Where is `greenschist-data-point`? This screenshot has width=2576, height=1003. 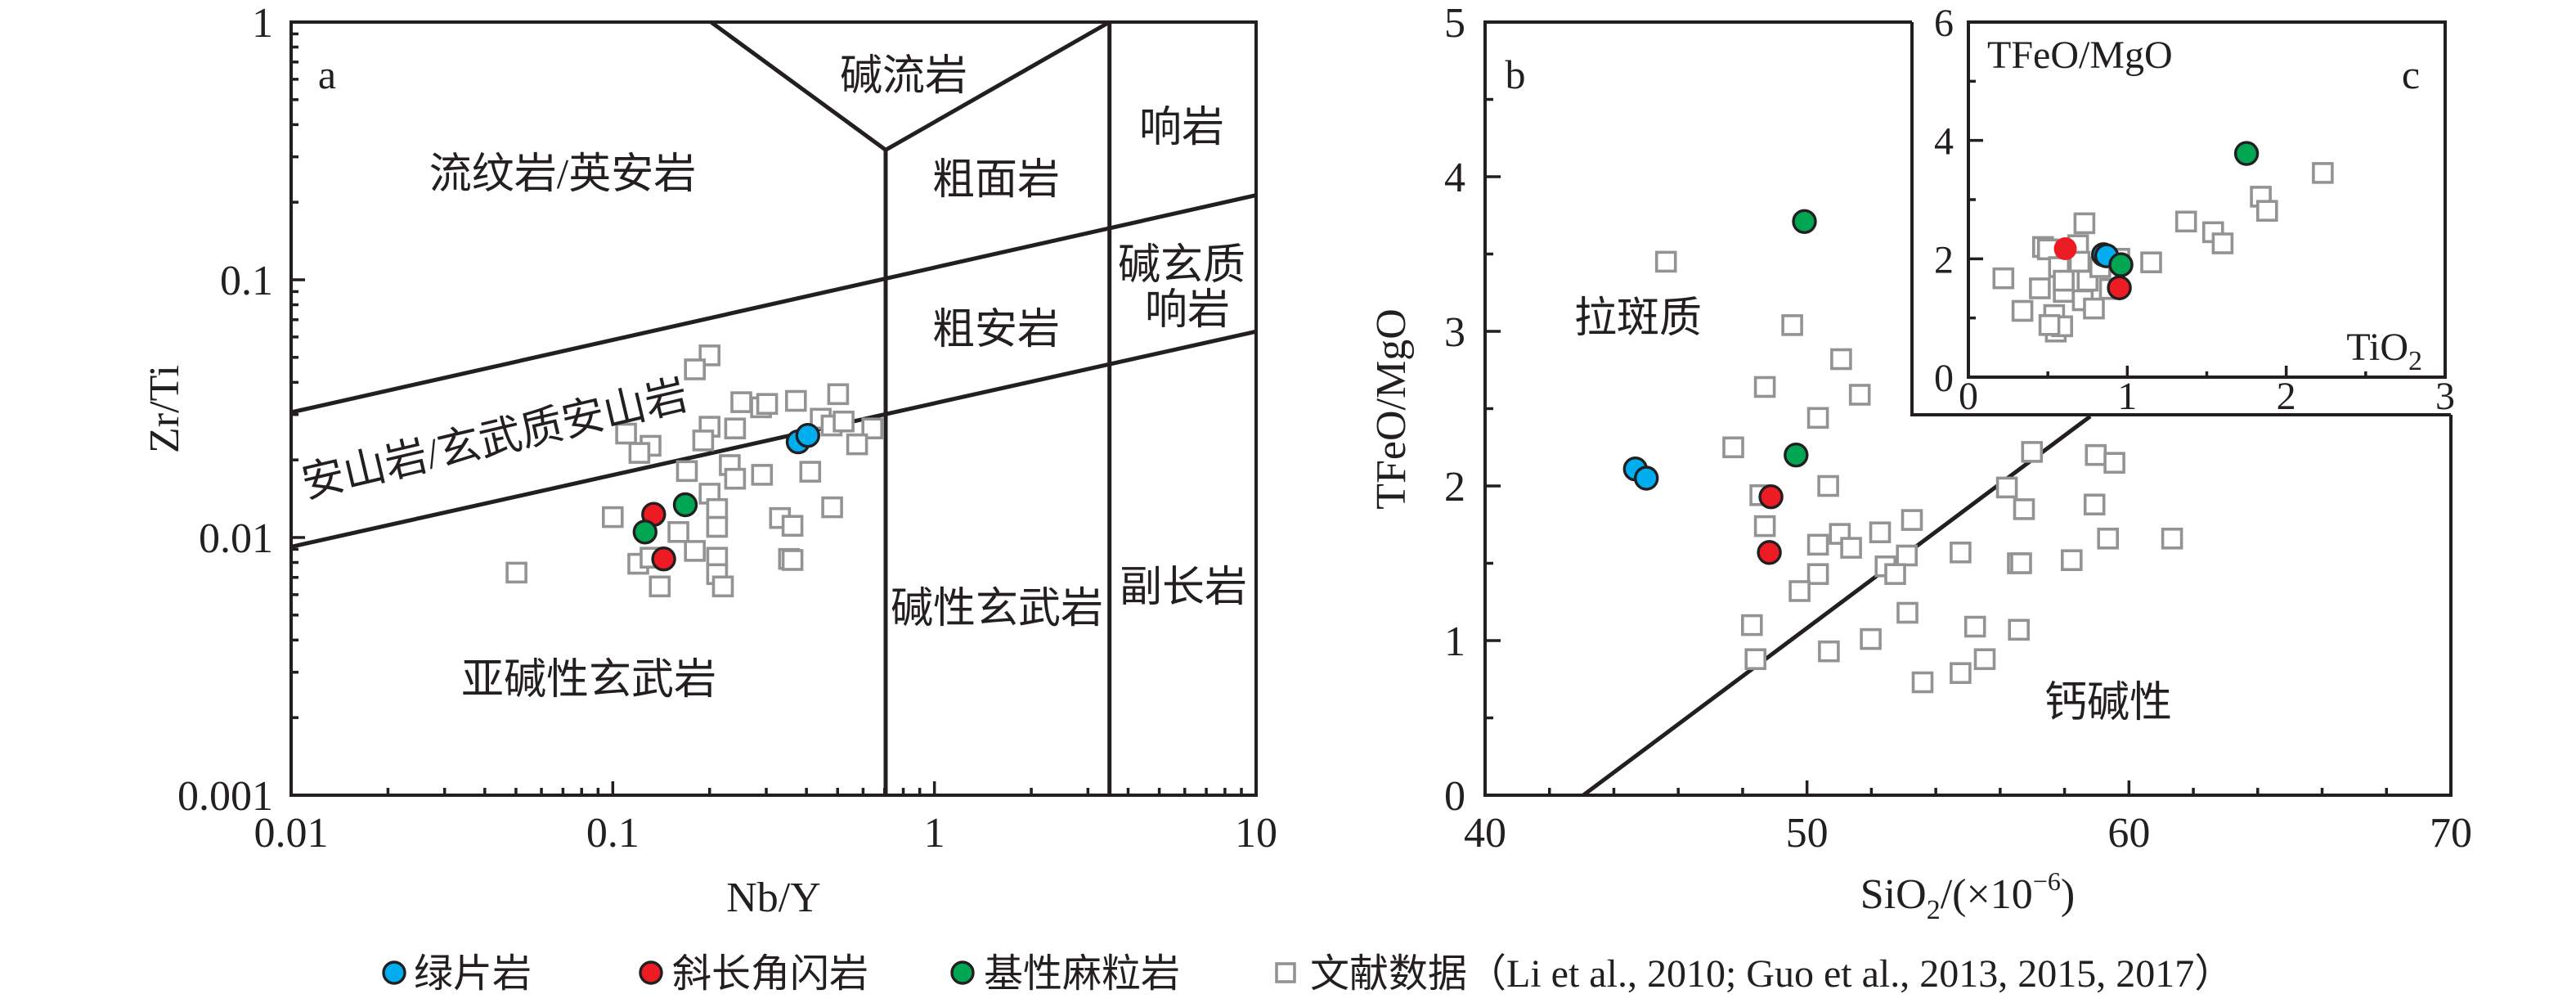
greenschist-data-point is located at coordinates (807, 436).